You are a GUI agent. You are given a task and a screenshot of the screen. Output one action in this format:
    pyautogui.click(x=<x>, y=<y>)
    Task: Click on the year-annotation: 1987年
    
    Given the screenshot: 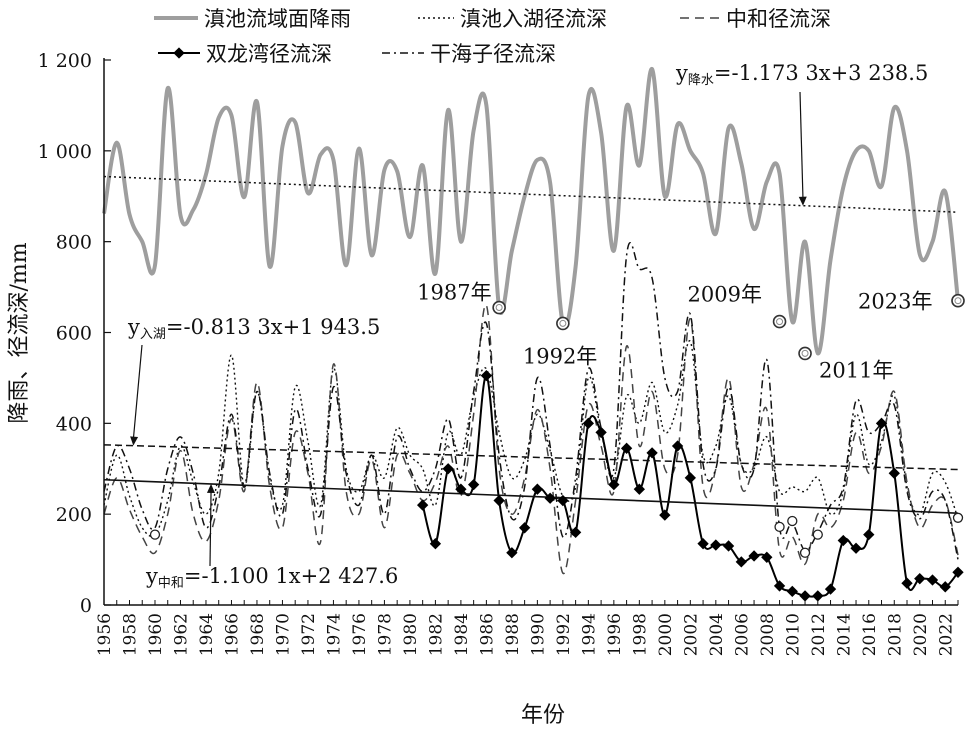 What is the action you would take?
    pyautogui.click(x=454, y=293)
    